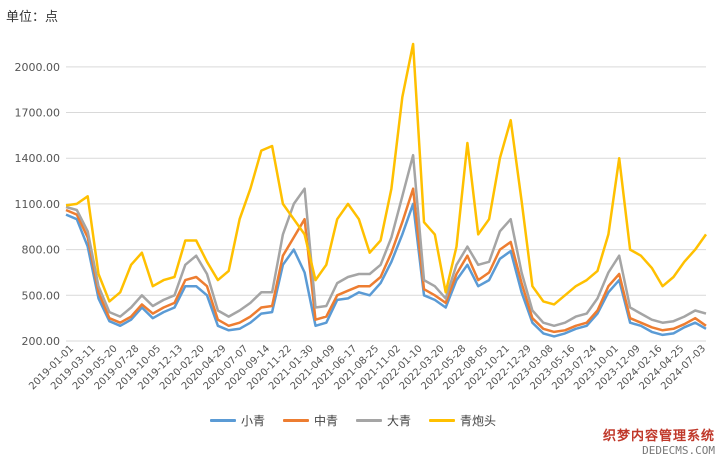  Describe the element at coordinates (41, 341) in the screenshot. I see `y-tick-label: 200.00` at that location.